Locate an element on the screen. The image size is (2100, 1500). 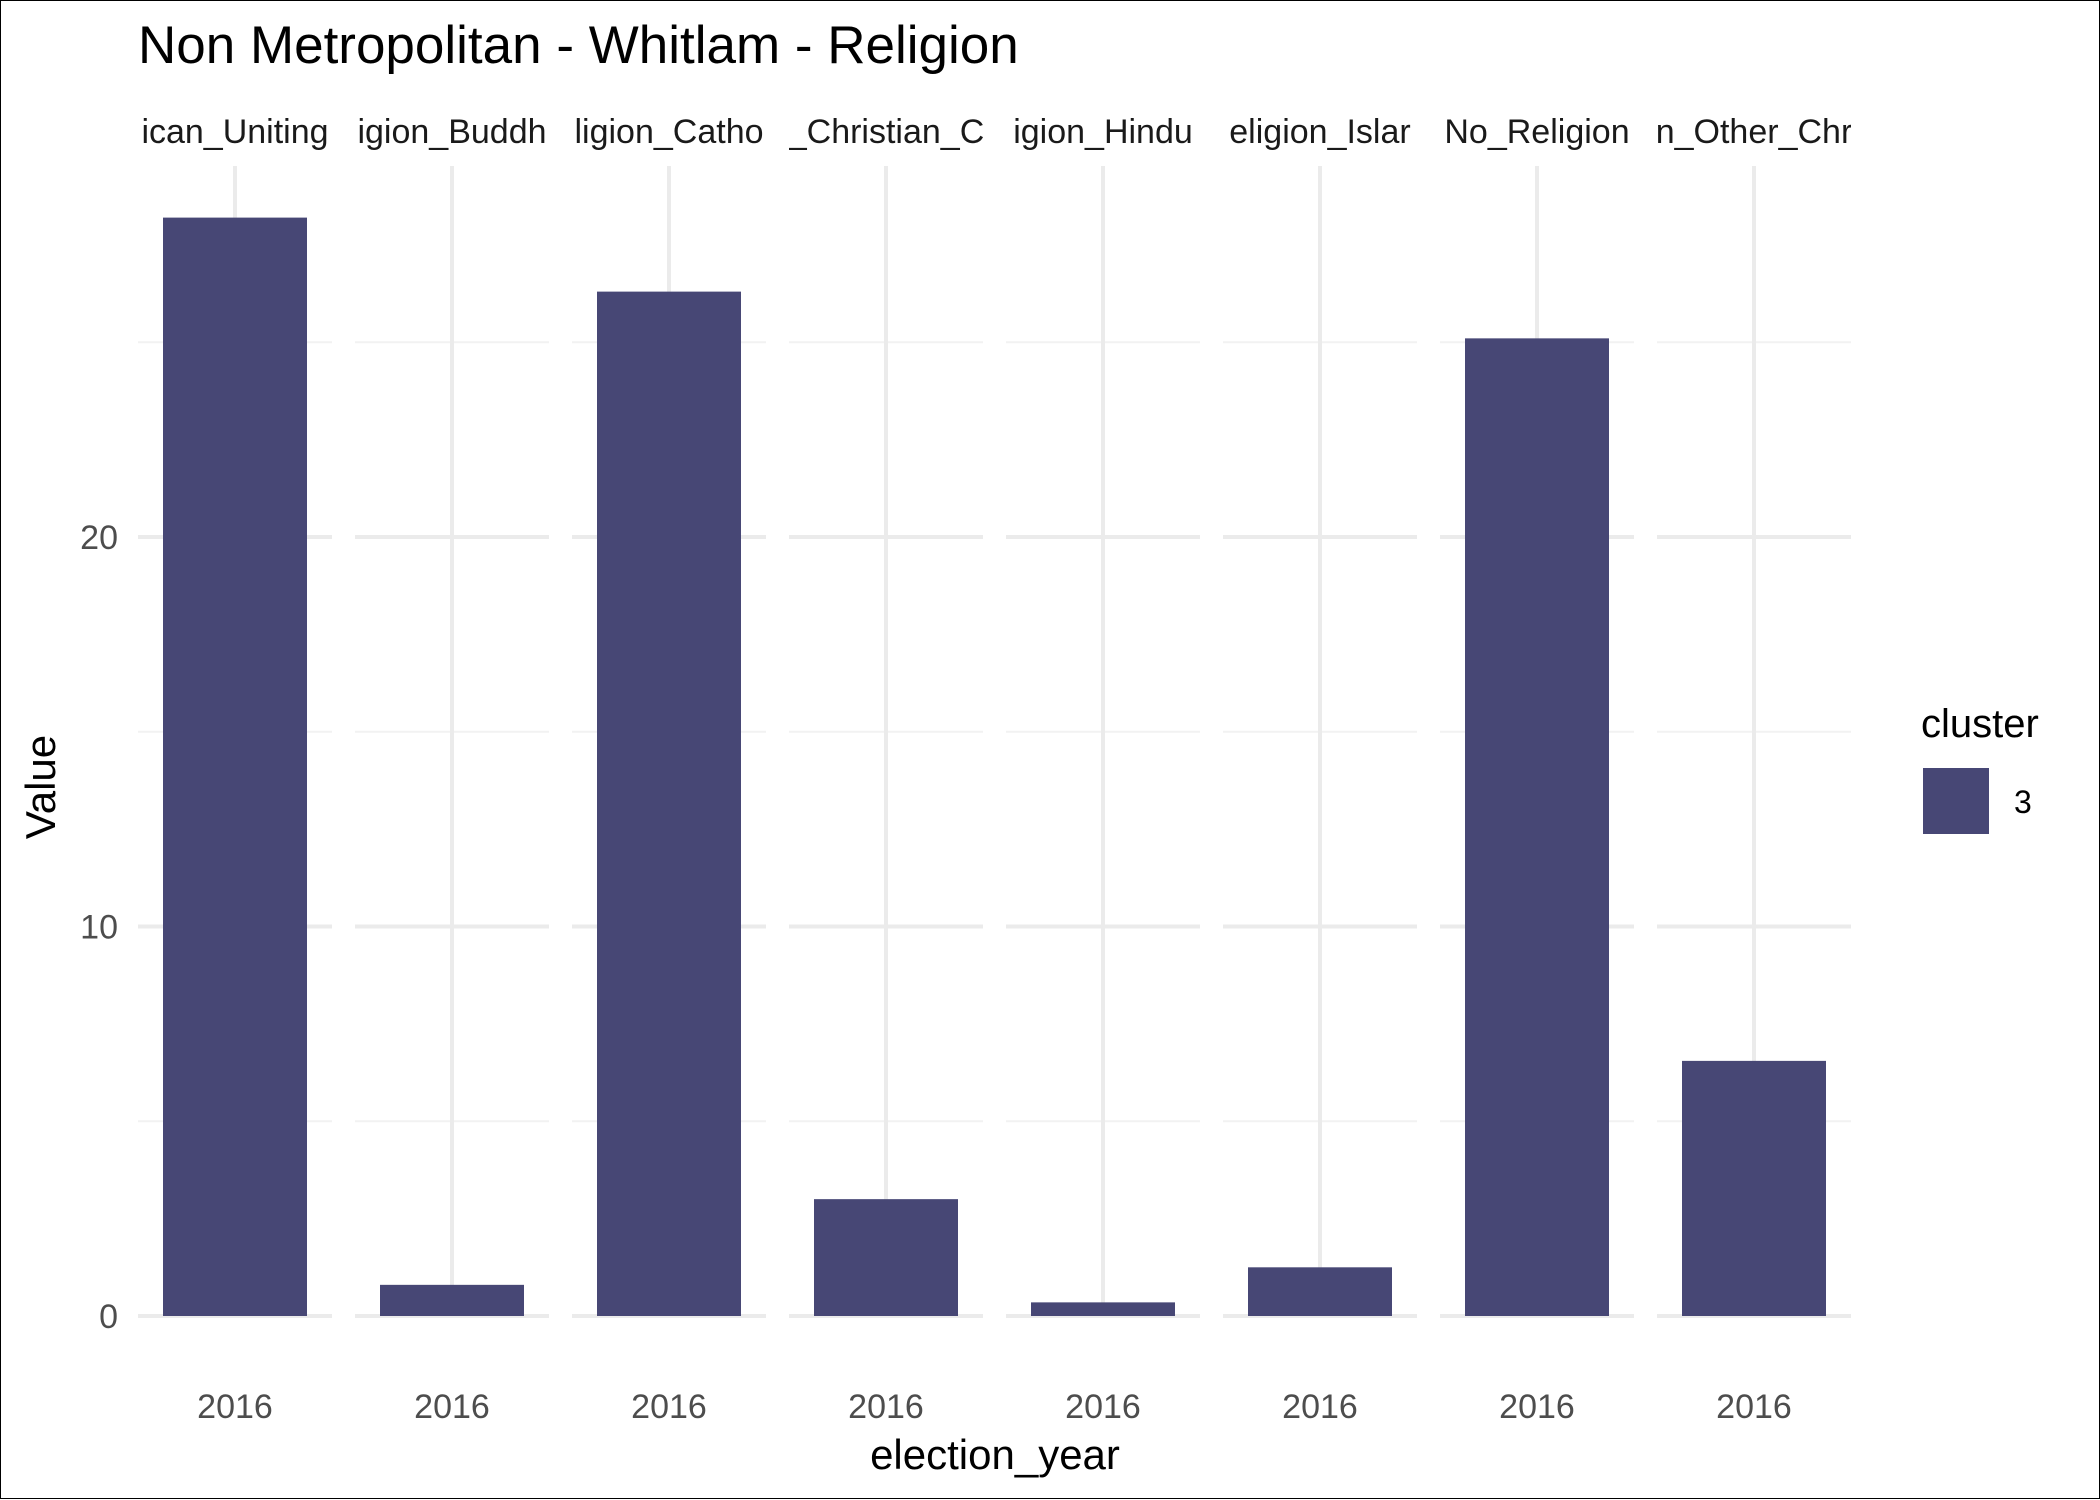
facet-strip-label: No_Religion is located at coordinates (1536, 132).